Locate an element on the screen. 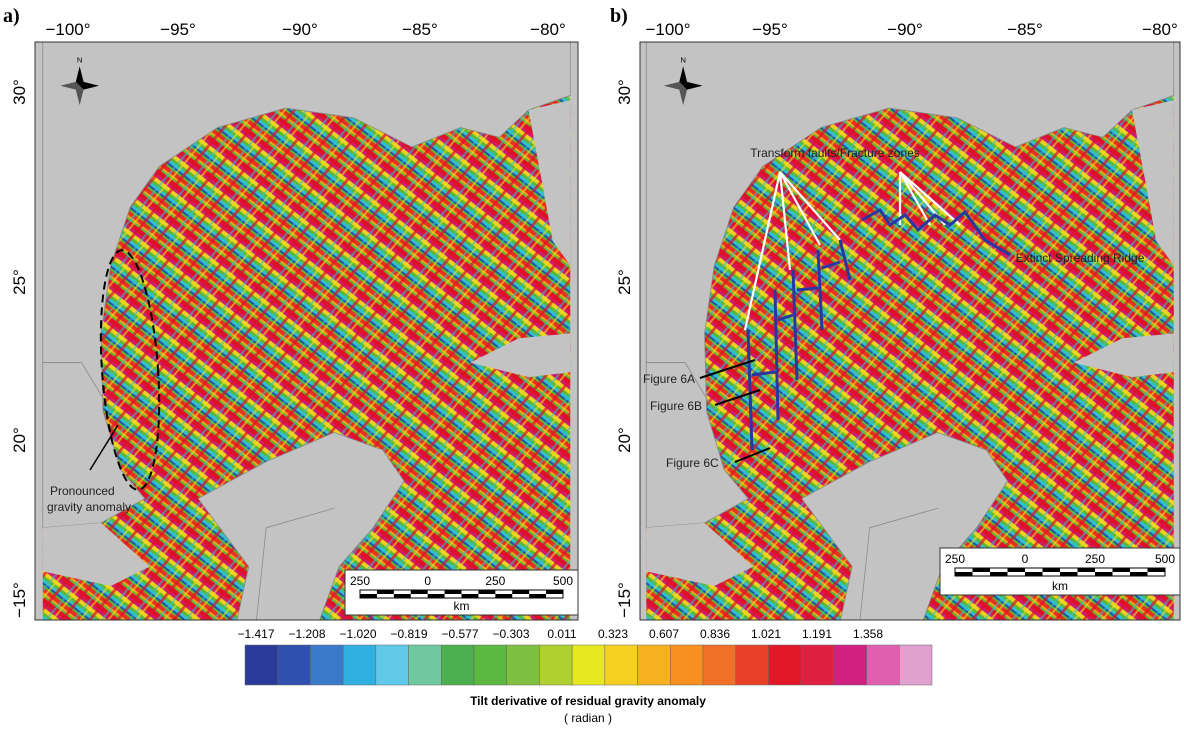  annotation: Figure 6B is located at coordinates (676, 406).